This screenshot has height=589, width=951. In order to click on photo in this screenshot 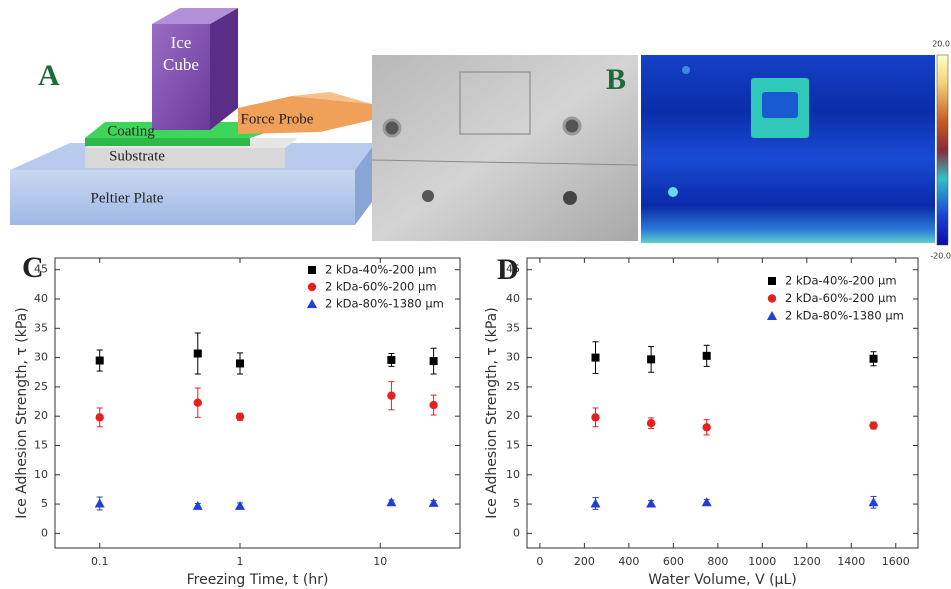, I will do `click(505, 148)`.